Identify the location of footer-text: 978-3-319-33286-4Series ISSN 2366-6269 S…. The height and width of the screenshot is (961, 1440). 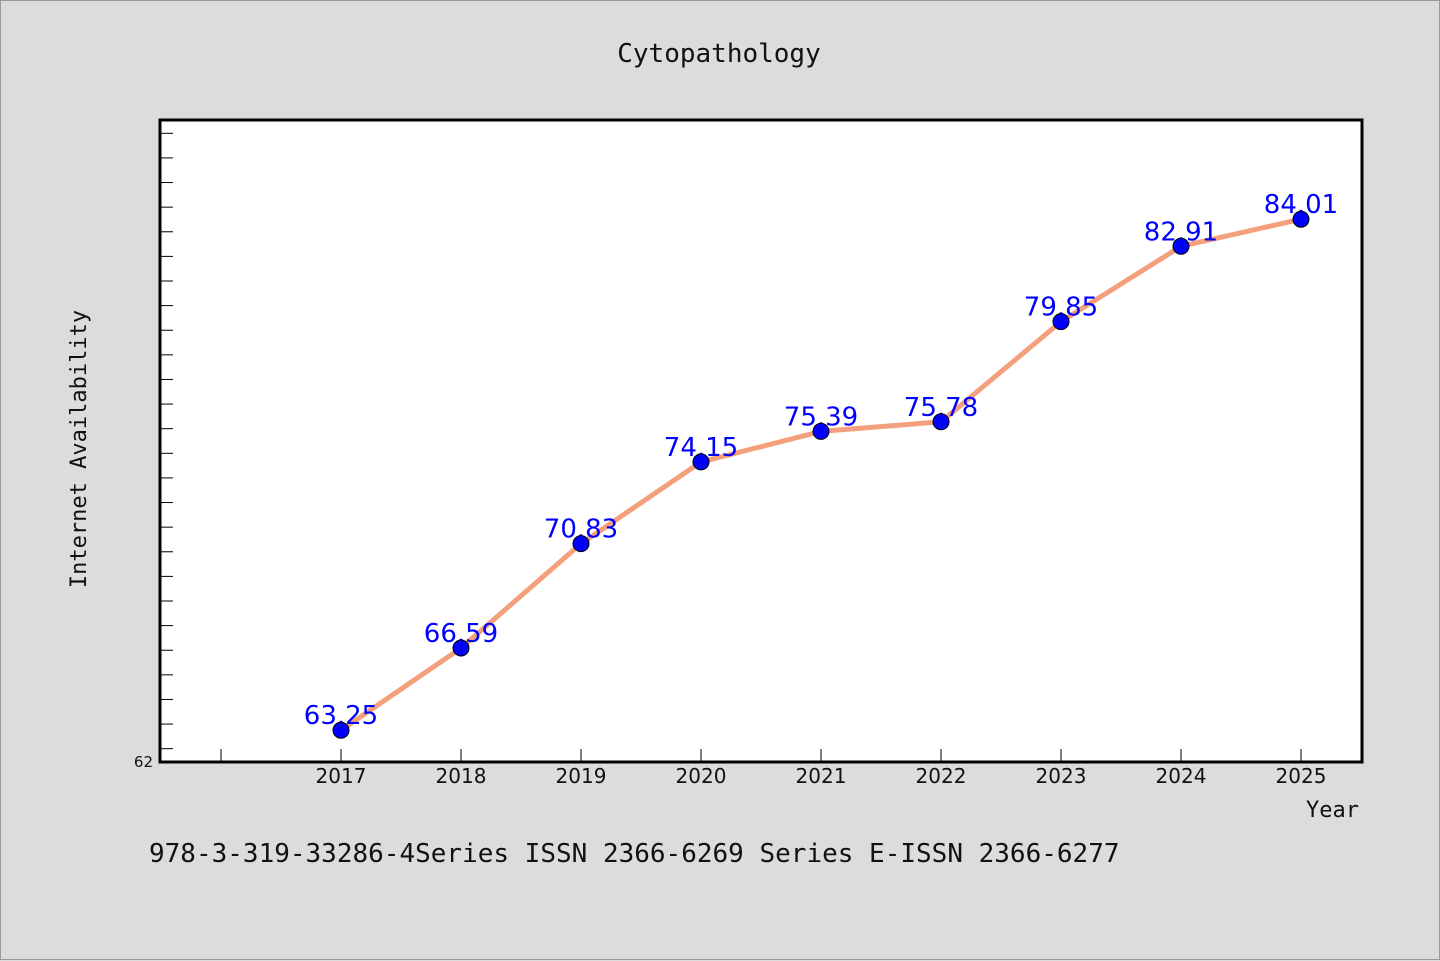
(634, 854).